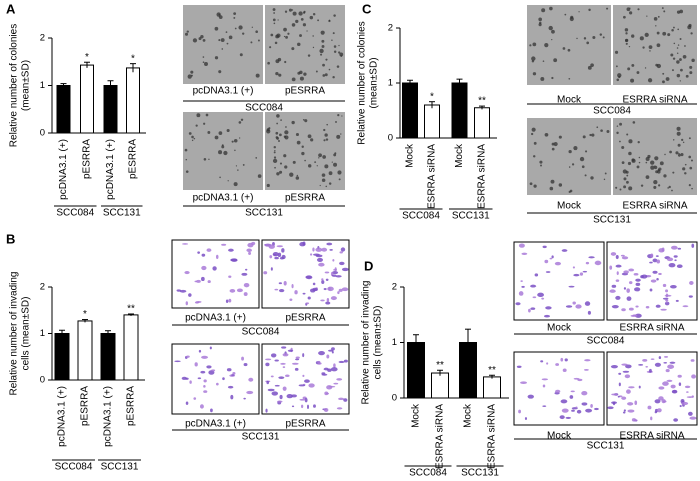 Image resolution: width=700 pixels, height=481 pixels. Describe the element at coordinates (374, 82) in the screenshot. I see `y-axis-label: (mean±SD)` at that location.